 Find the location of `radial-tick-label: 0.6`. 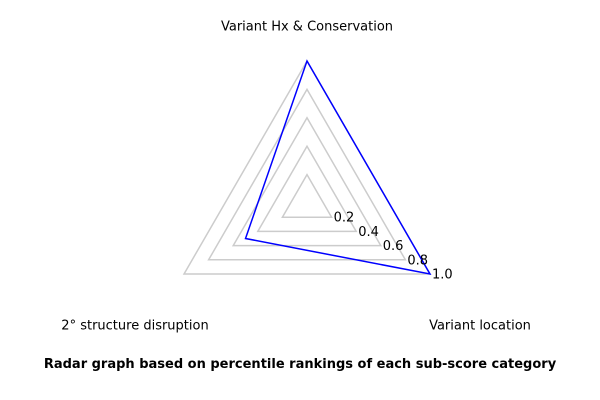

radial-tick-label: 0.6 is located at coordinates (393, 246).